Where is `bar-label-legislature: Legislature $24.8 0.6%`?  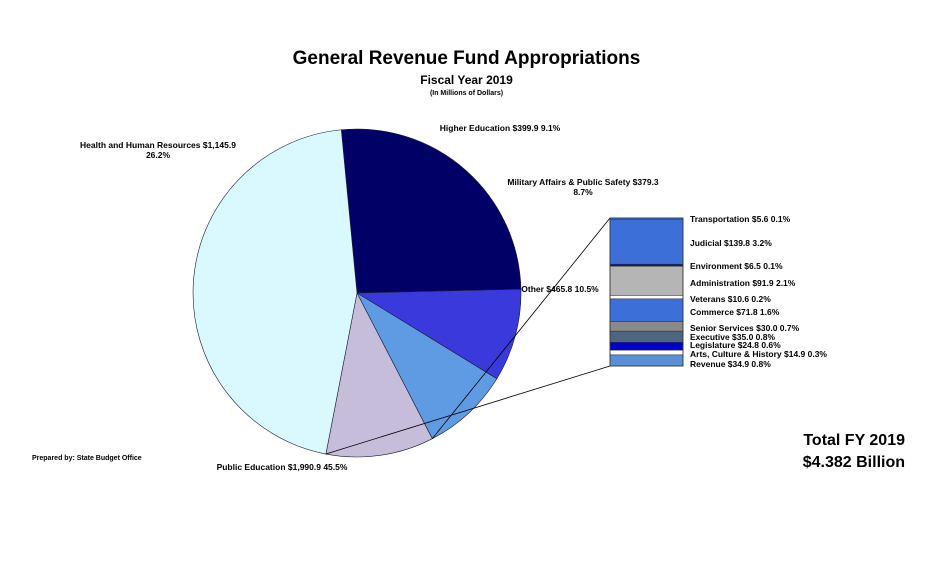
bar-label-legislature: Legislature $24.8 0.6% is located at coordinates (735, 345).